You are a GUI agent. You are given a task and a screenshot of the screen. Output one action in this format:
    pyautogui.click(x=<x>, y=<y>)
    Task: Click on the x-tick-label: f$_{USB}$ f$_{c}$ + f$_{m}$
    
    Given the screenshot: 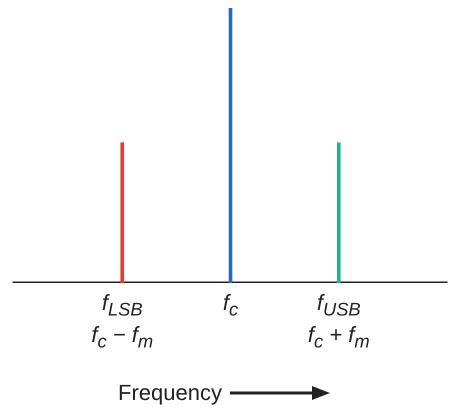 What is the action you would take?
    pyautogui.click(x=338, y=322)
    